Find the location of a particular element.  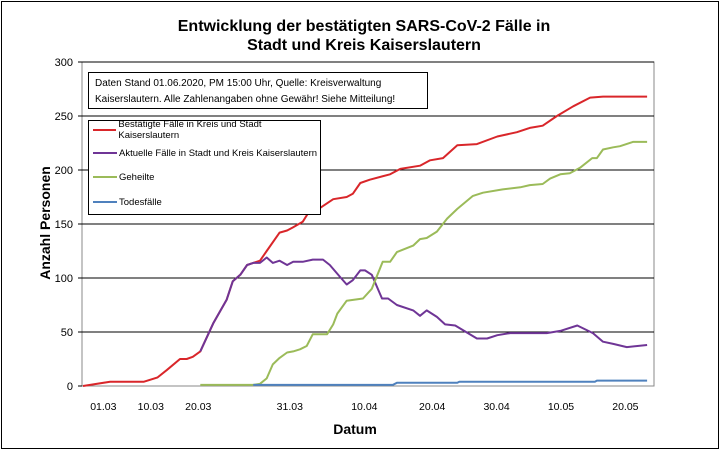

x-tick-label: 30.04 is located at coordinates (496, 407).